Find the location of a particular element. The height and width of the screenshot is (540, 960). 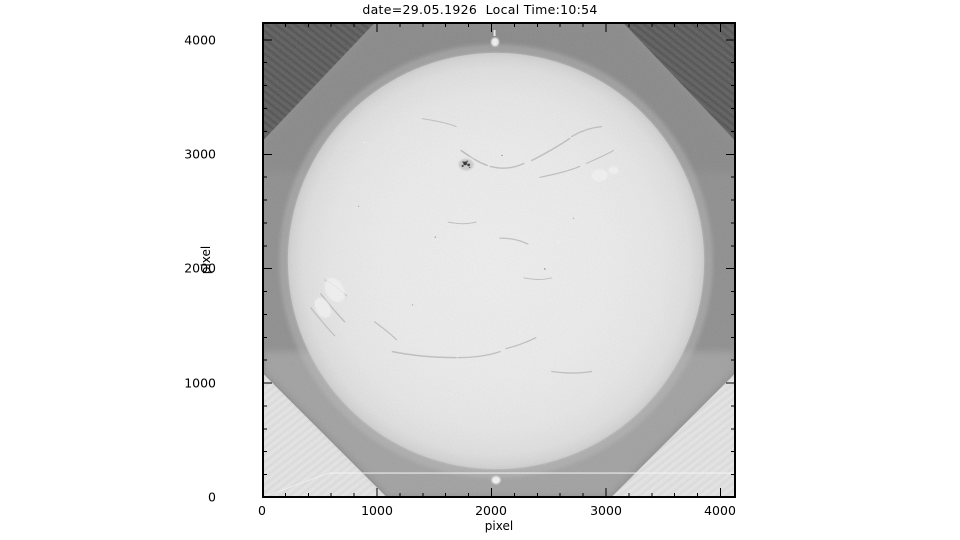

x-axis-label: pixel is located at coordinates (499, 526).